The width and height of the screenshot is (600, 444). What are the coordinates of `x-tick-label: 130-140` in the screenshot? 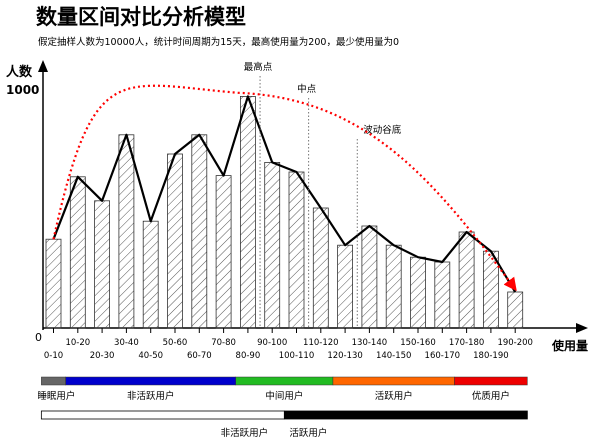 It's located at (370, 343).